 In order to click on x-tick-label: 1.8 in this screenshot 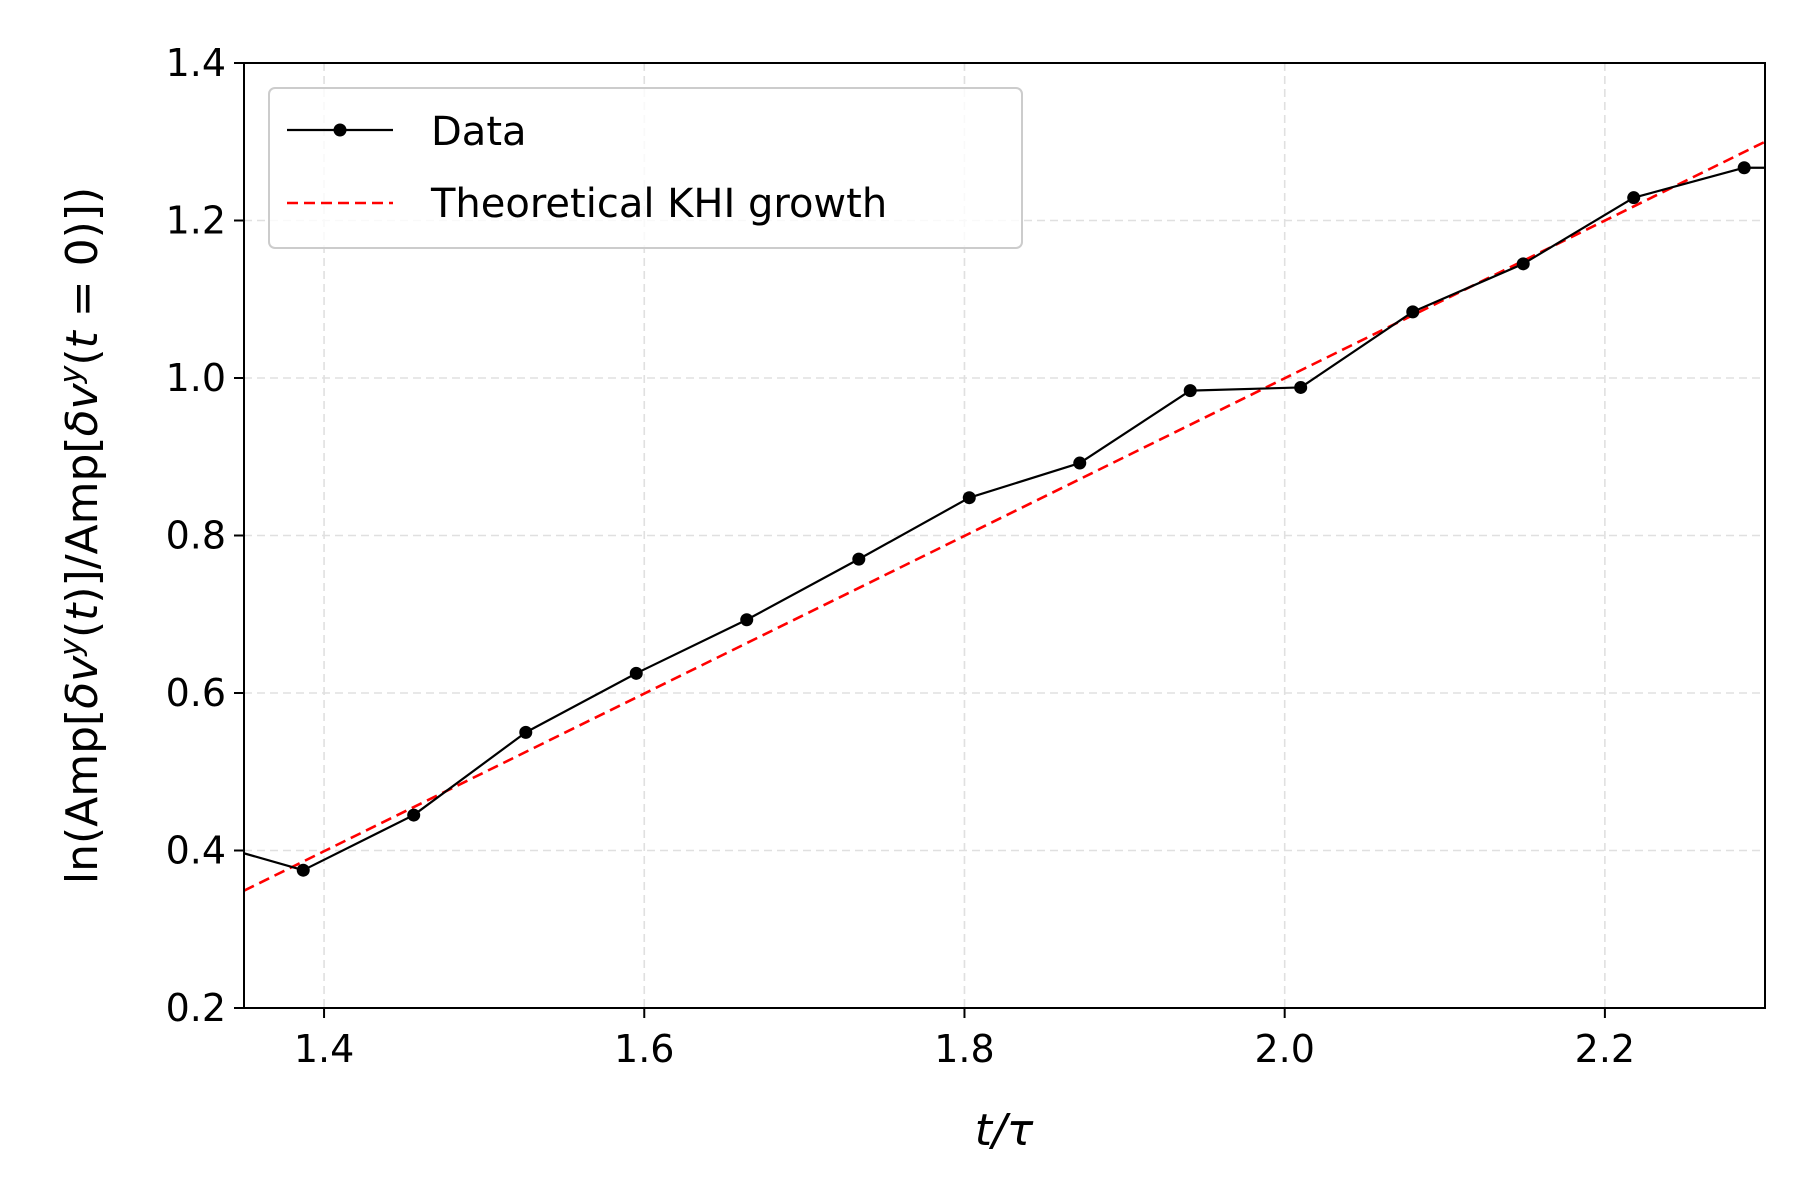, I will do `click(964, 1049)`.